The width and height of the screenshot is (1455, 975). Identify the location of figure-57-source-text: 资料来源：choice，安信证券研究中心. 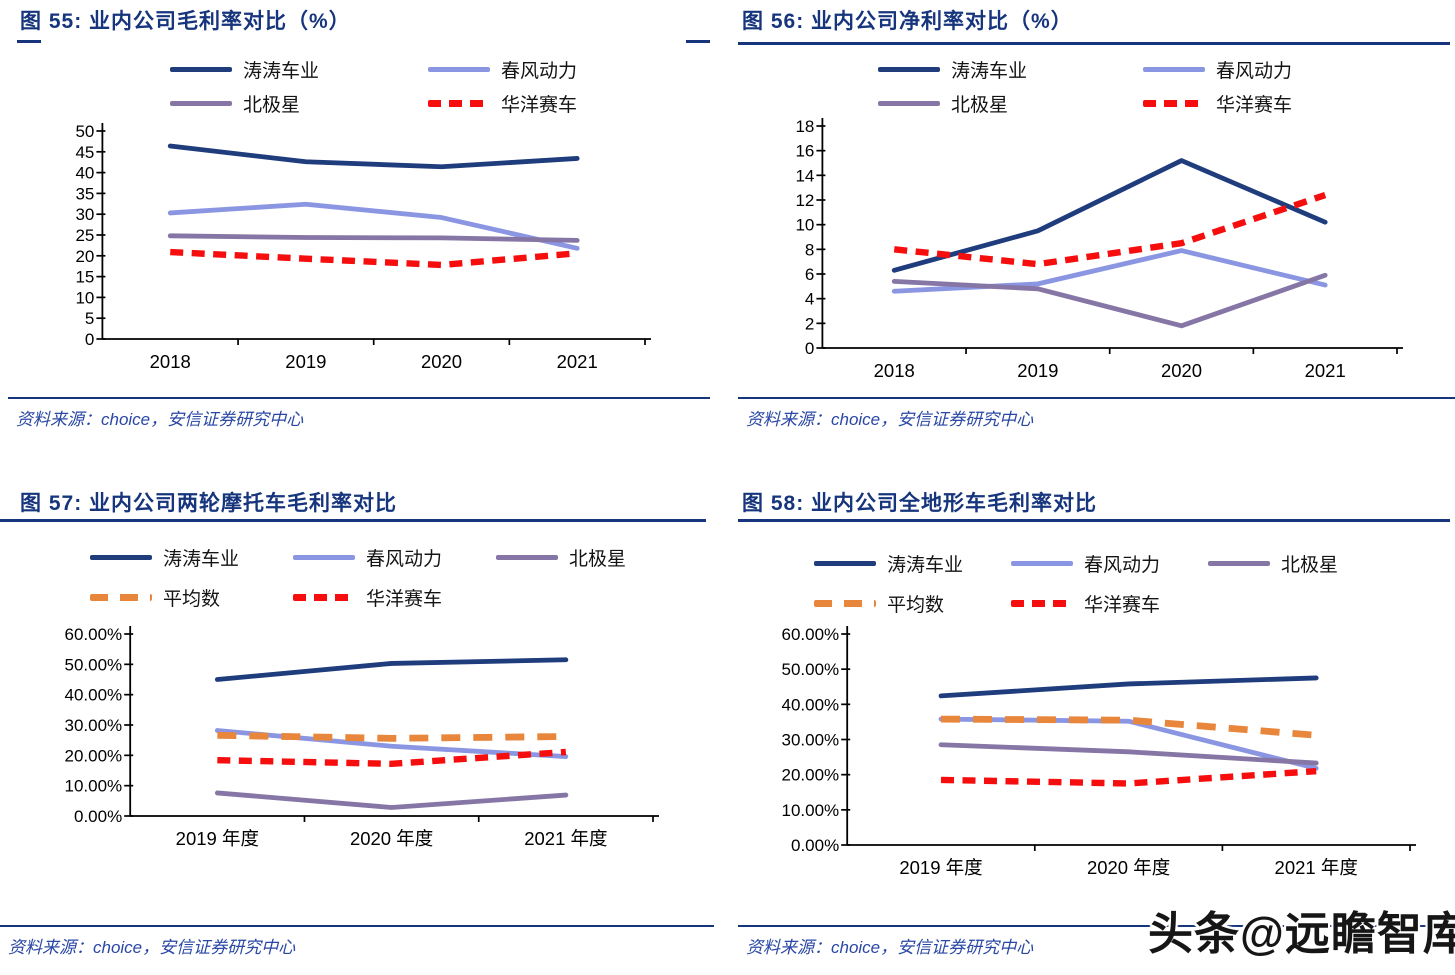
(152, 947).